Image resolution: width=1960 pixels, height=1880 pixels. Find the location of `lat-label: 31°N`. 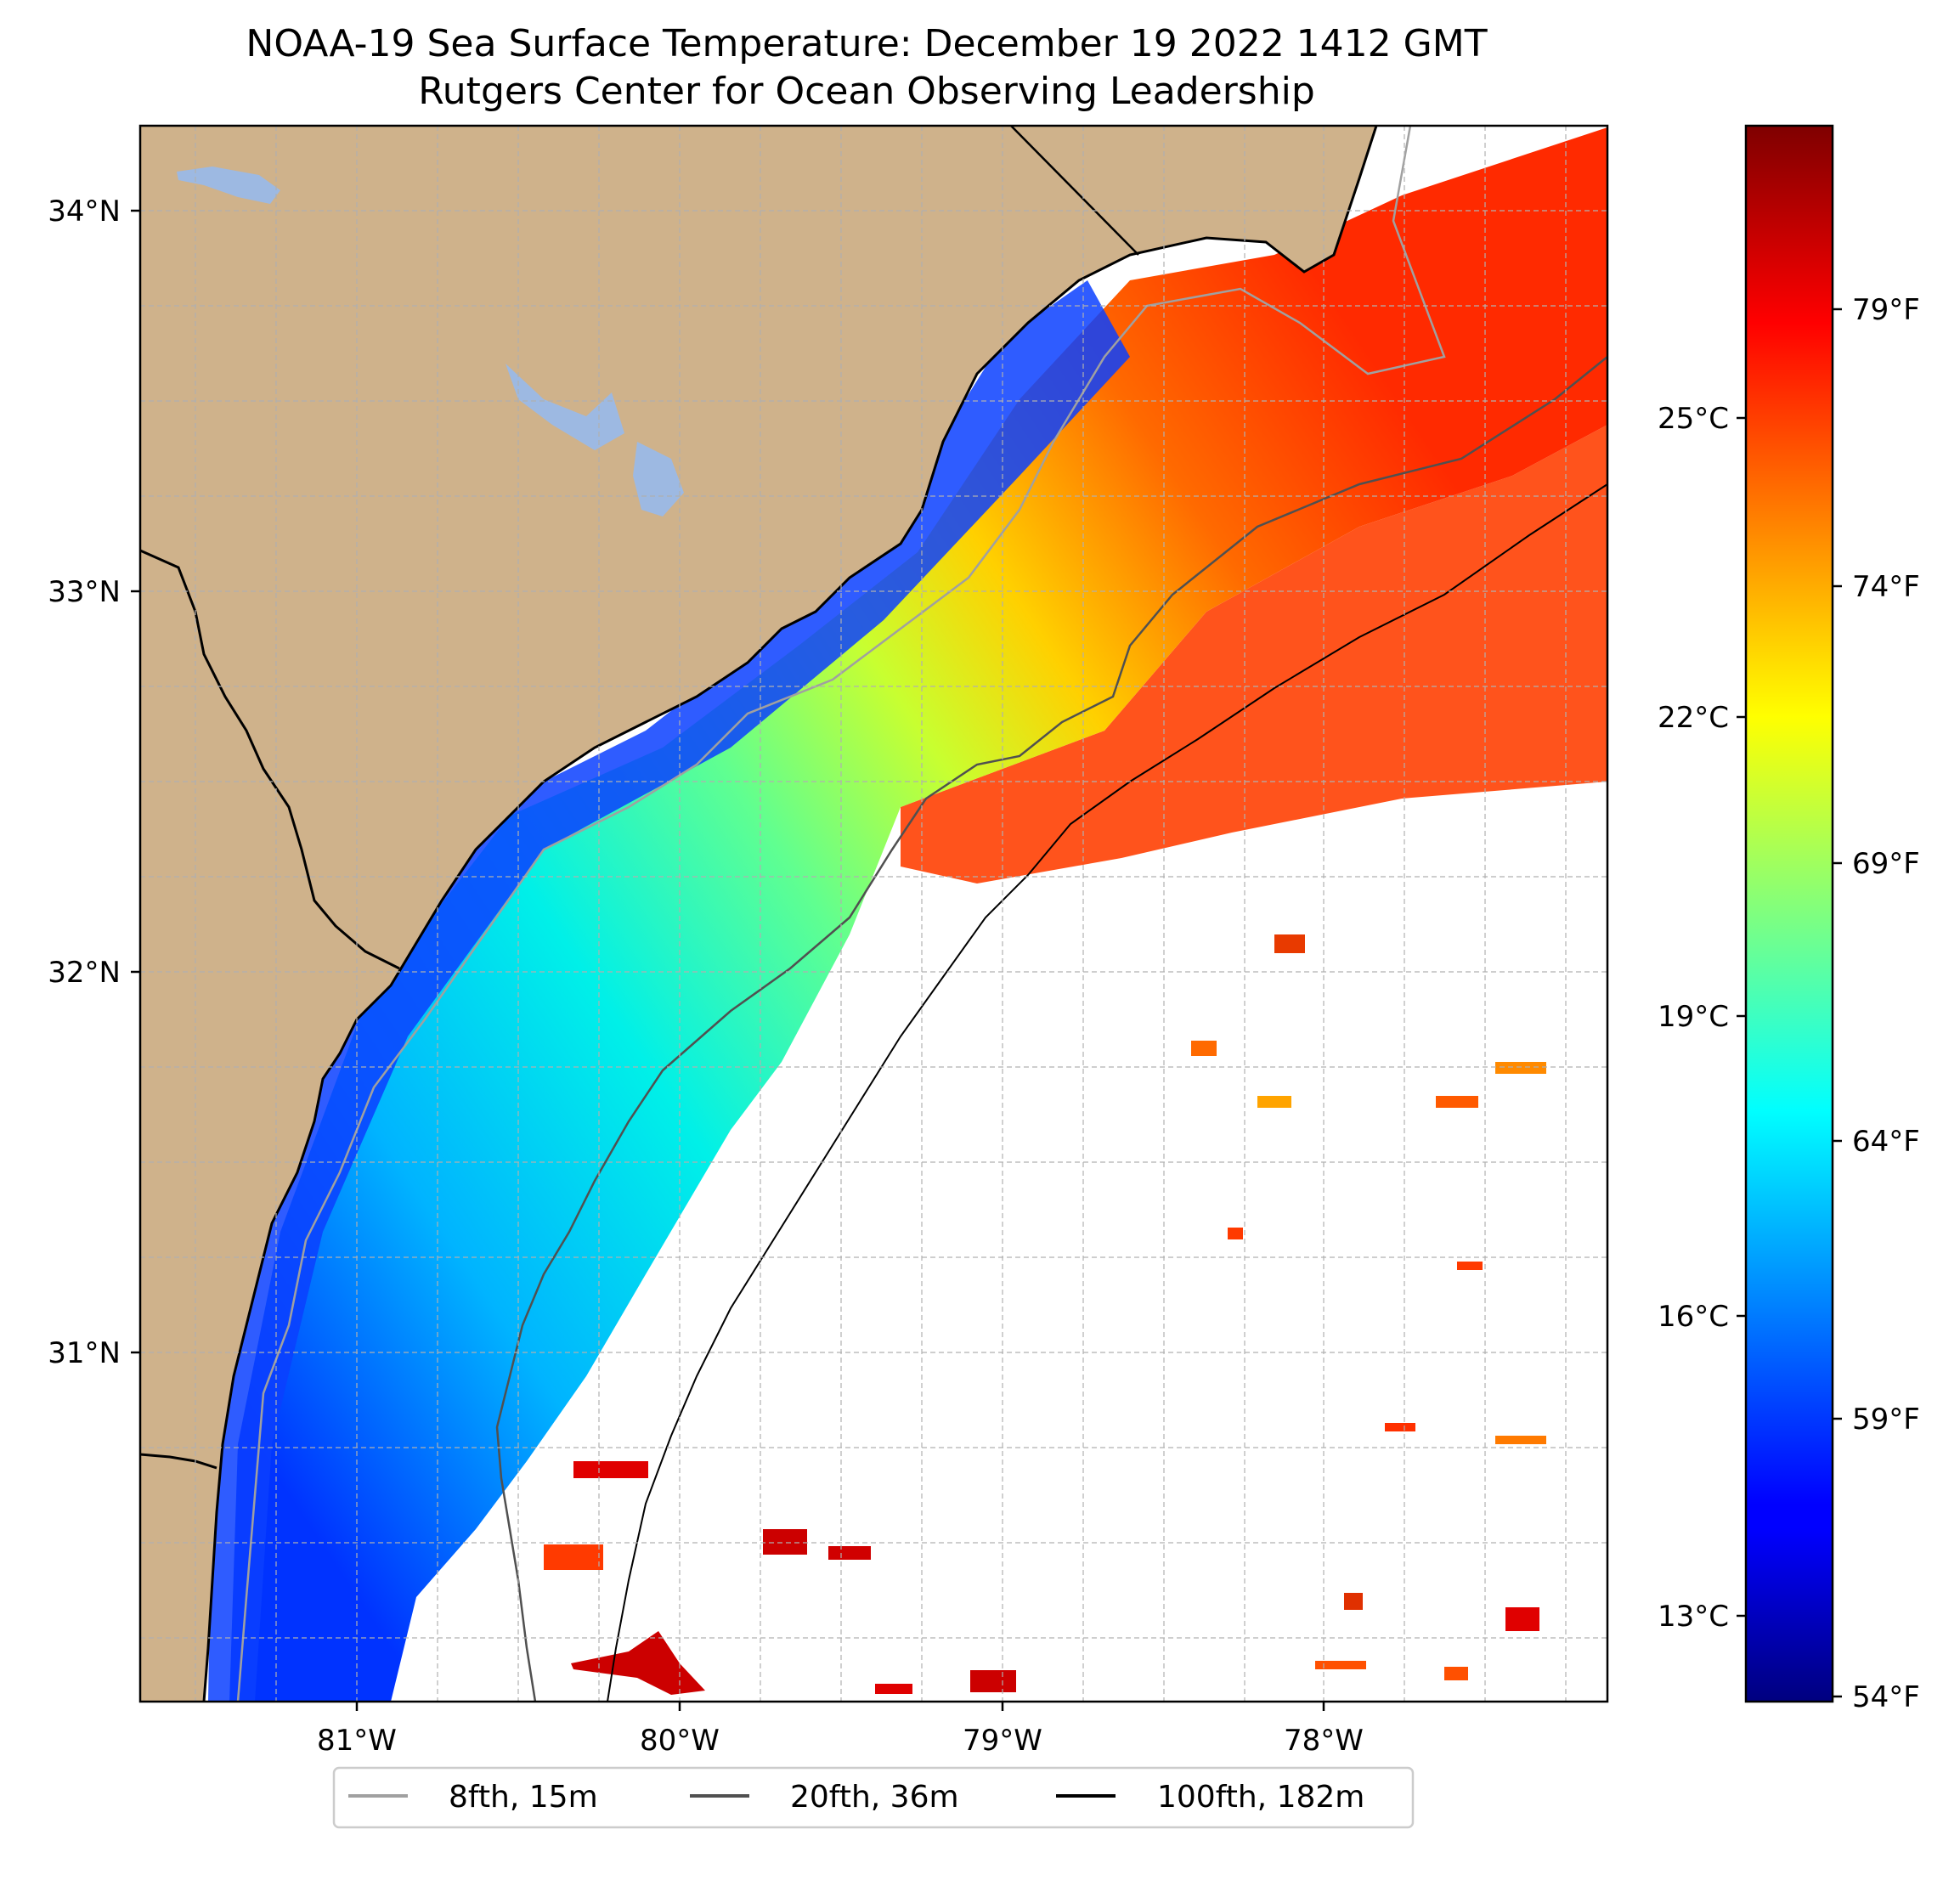

lat-label: 31°N is located at coordinates (85, 1353).